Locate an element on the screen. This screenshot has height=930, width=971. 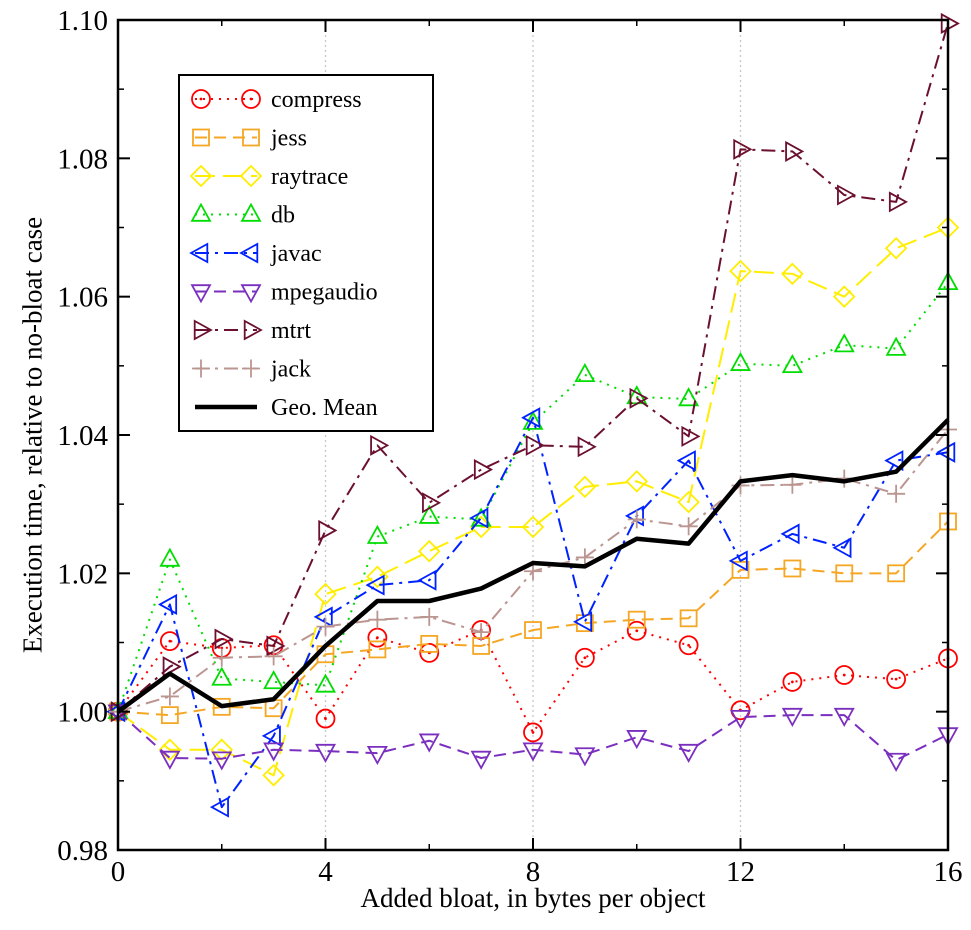
y-tick-label: 1.02 is located at coordinates (82, 574).